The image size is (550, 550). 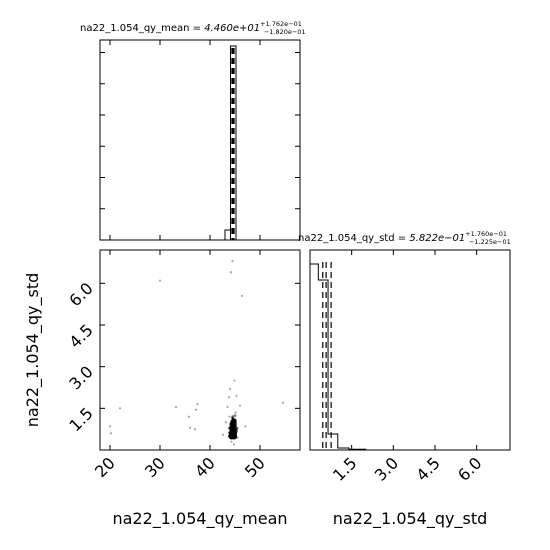 I want to click on hist-qy-mean-ticks, so click(x=200, y=140).